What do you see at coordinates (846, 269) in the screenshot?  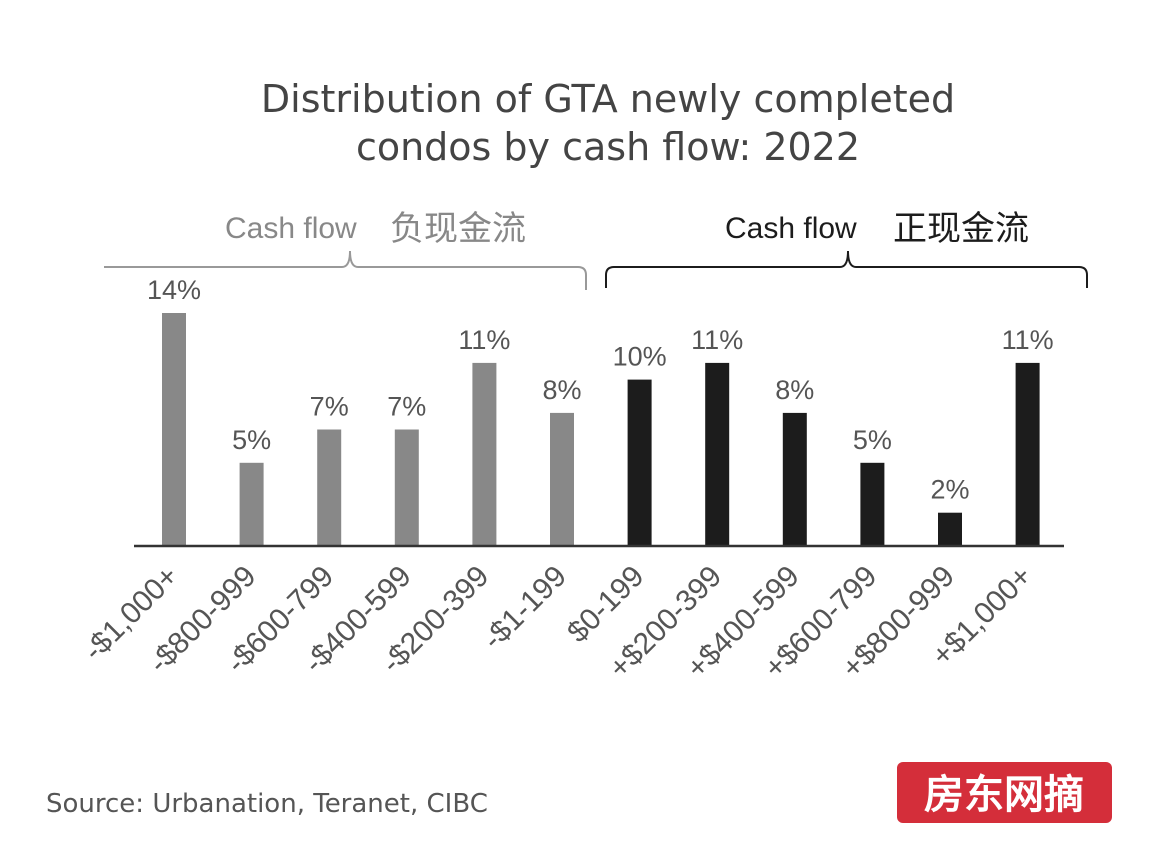 I see `positive-group-bracket` at bounding box center [846, 269].